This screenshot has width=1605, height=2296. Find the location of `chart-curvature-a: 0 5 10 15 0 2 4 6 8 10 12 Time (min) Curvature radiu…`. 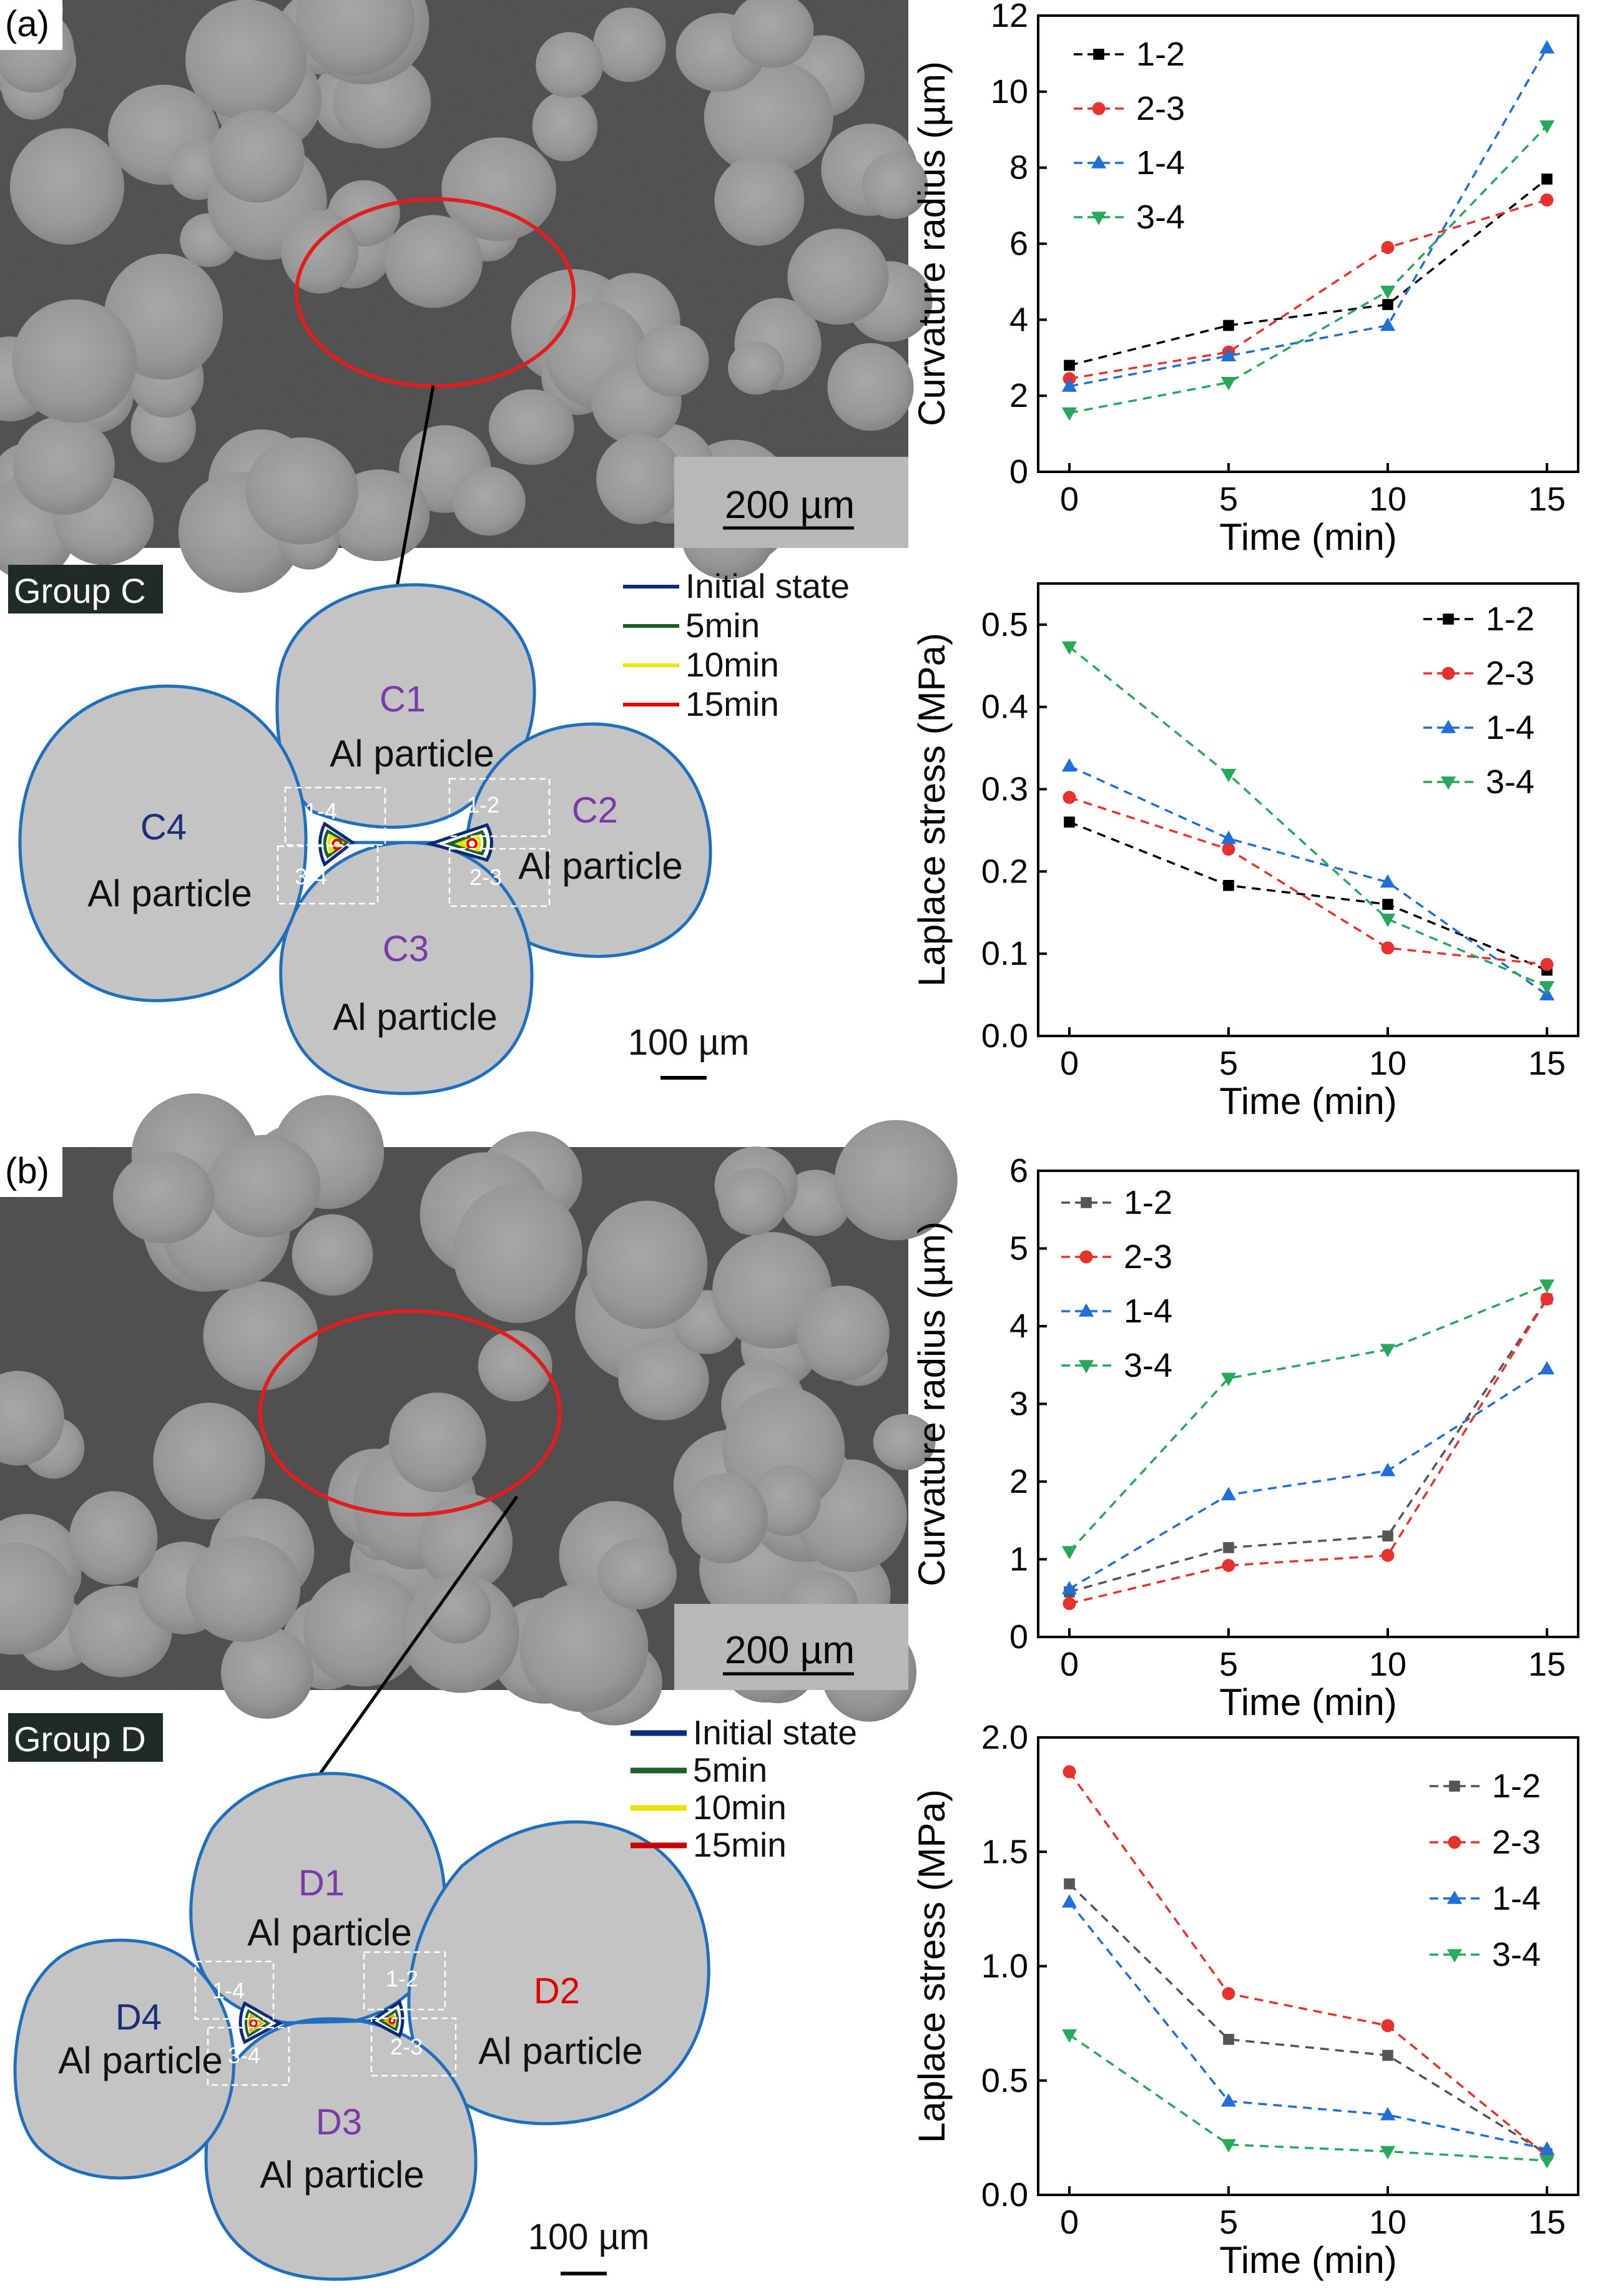

chart-curvature-a: 0 5 10 15 0 2 4 6 8 10 12 Time (min) Curvature radiu… is located at coordinates (1245, 279).